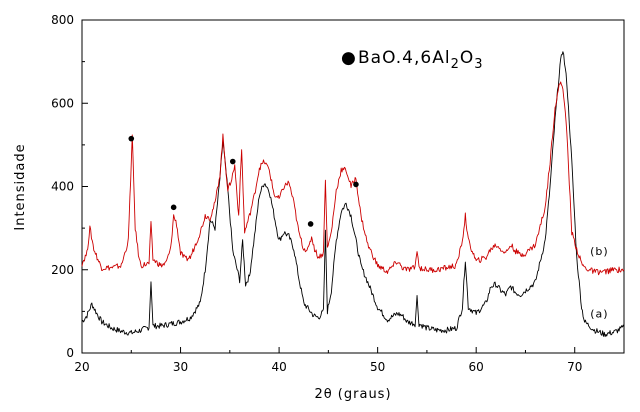  Describe the element at coordinates (599, 314) in the screenshot. I see `series-label-1: (a)` at that location.